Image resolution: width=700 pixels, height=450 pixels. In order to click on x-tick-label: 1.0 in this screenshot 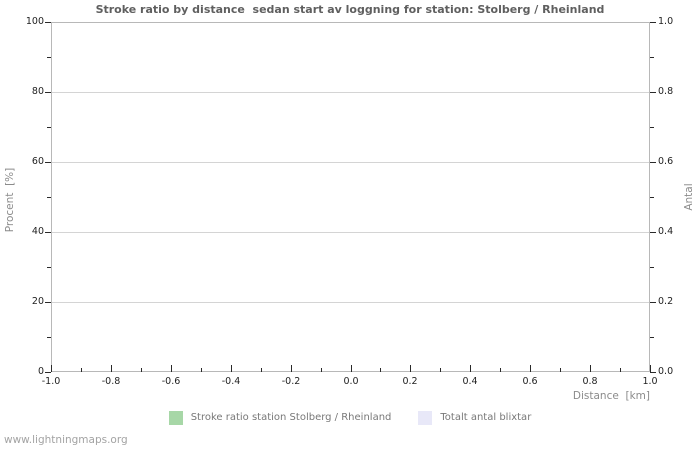, I will do `click(650, 381)`.